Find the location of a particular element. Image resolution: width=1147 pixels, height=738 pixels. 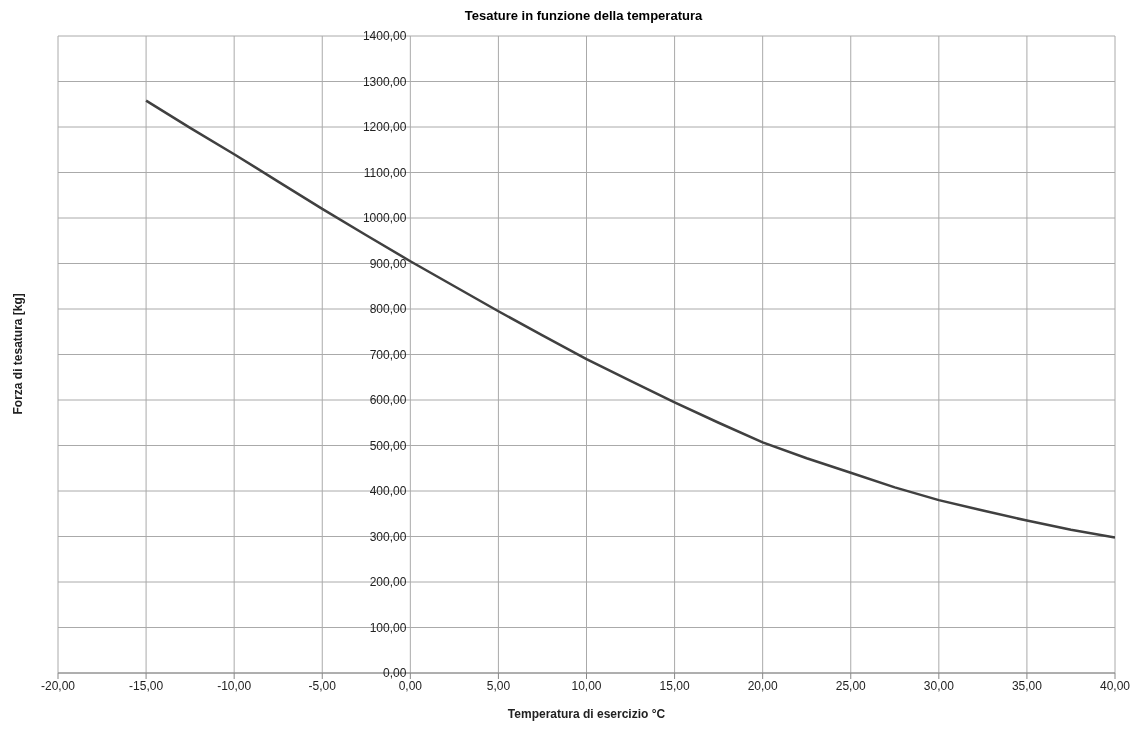

x-tick-label: -10,00 is located at coordinates (234, 685).